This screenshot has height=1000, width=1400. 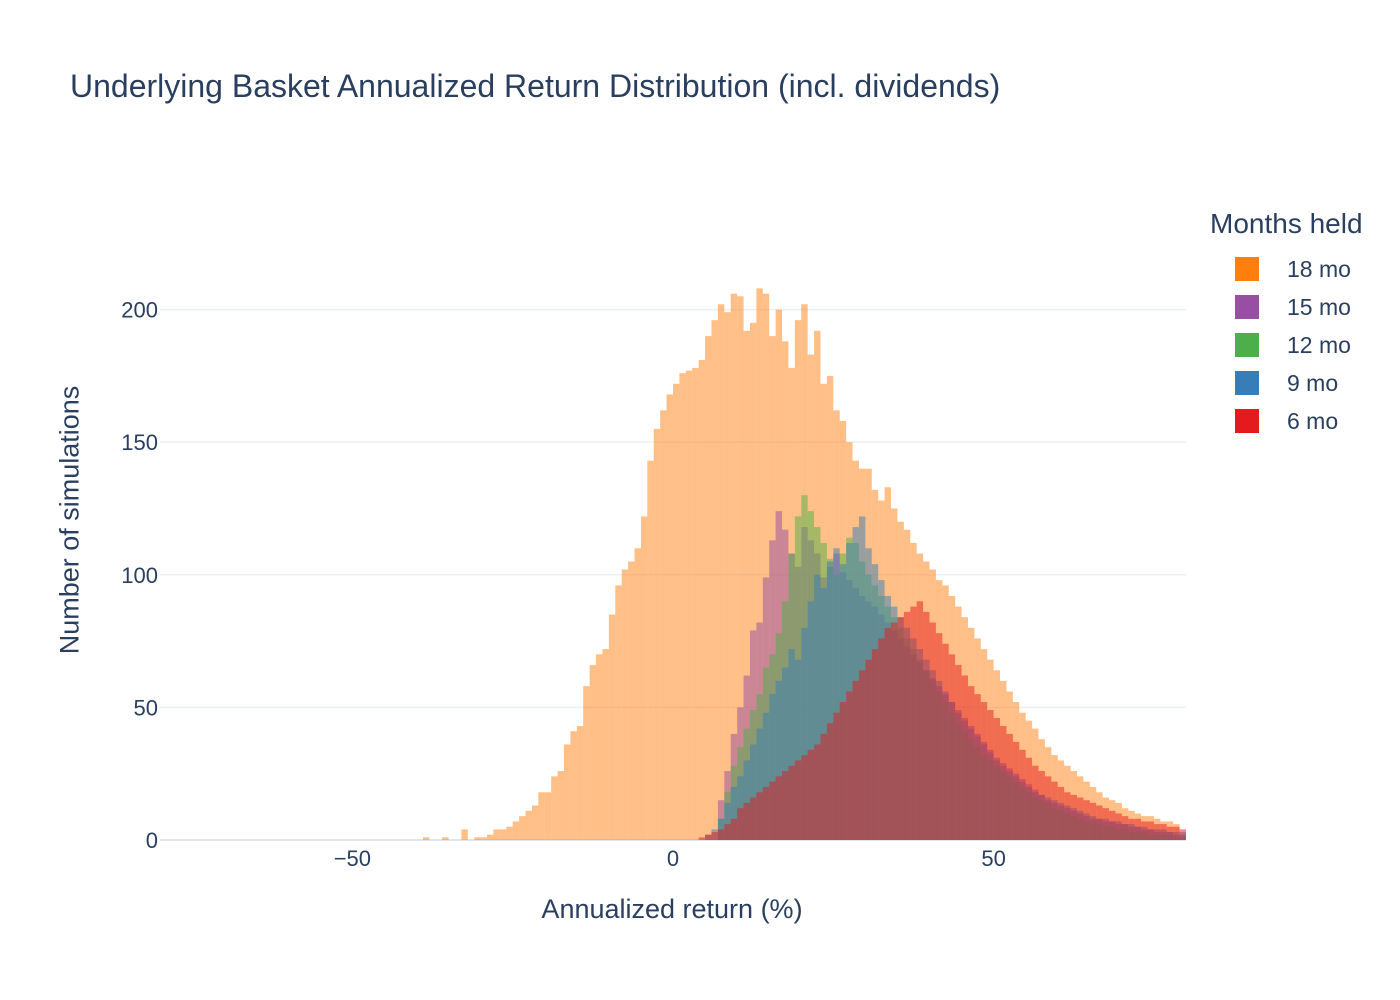 What do you see at coordinates (1319, 344) in the screenshot?
I see `legend-label: 12 mo` at bounding box center [1319, 344].